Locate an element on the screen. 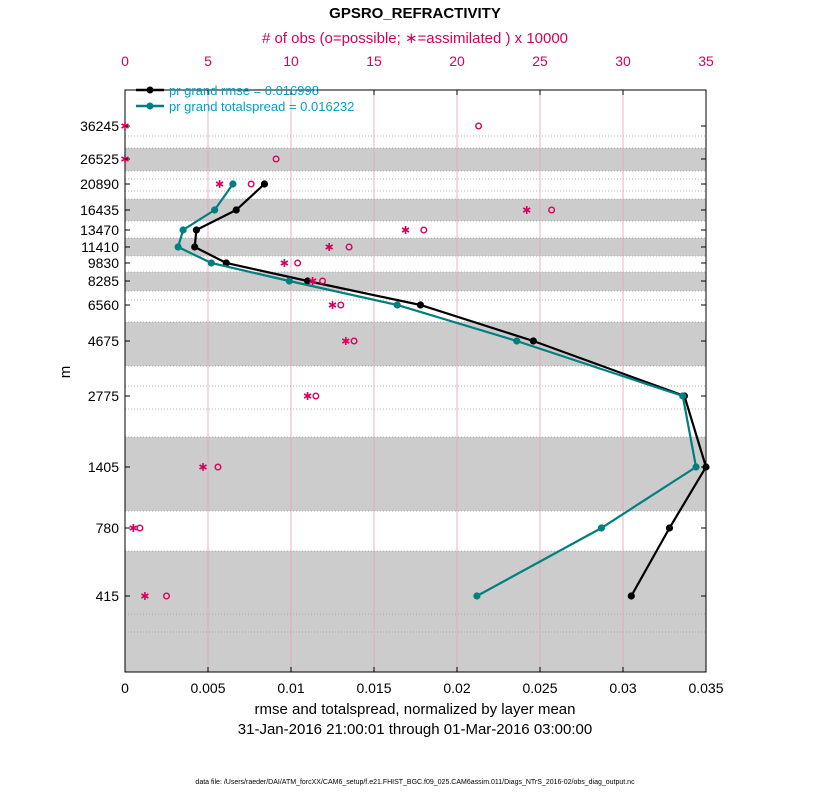  top-tick-label: 35 is located at coordinates (706, 61).